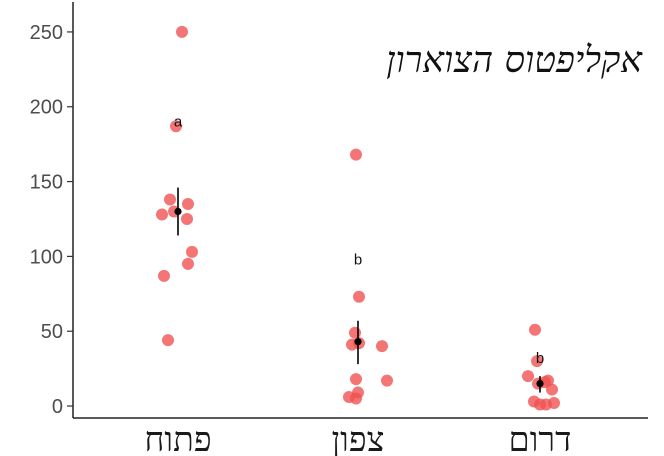 The image size is (664, 456). I want to click on y-tick-label: 100, so click(46, 257).